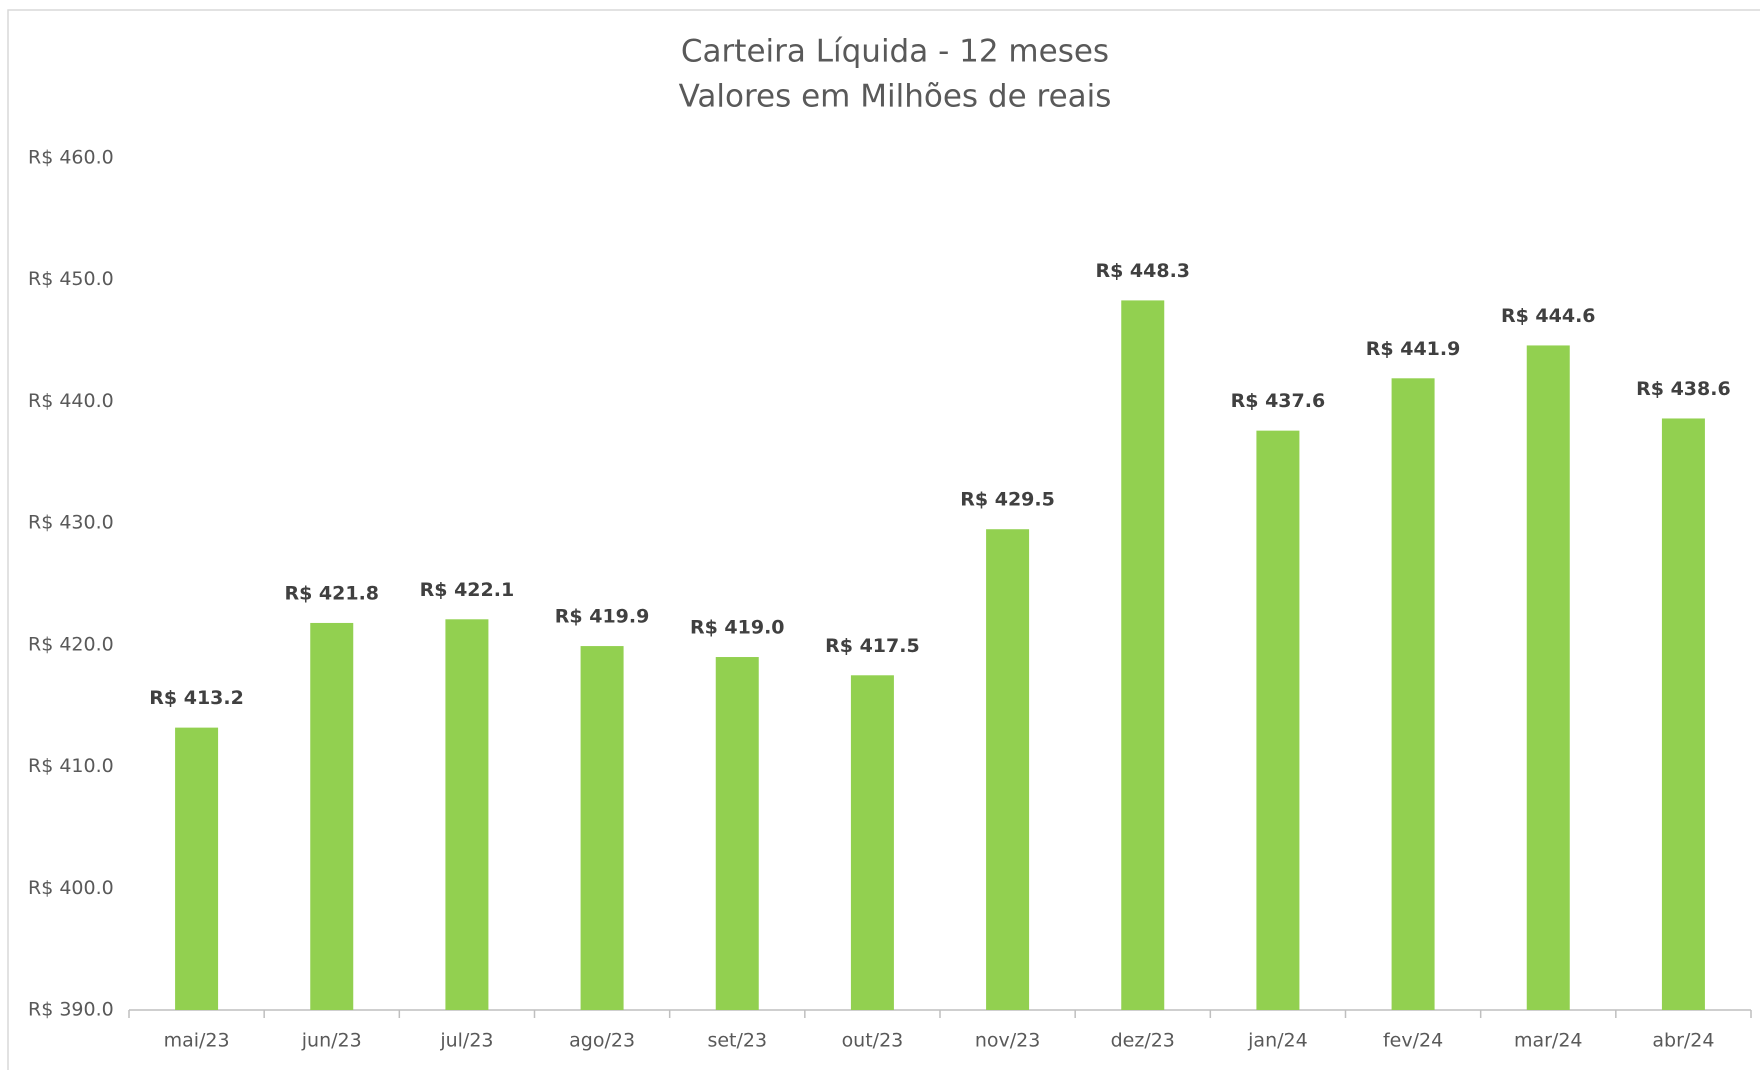  I want to click on x-tick-label: out/23, so click(873, 1041).